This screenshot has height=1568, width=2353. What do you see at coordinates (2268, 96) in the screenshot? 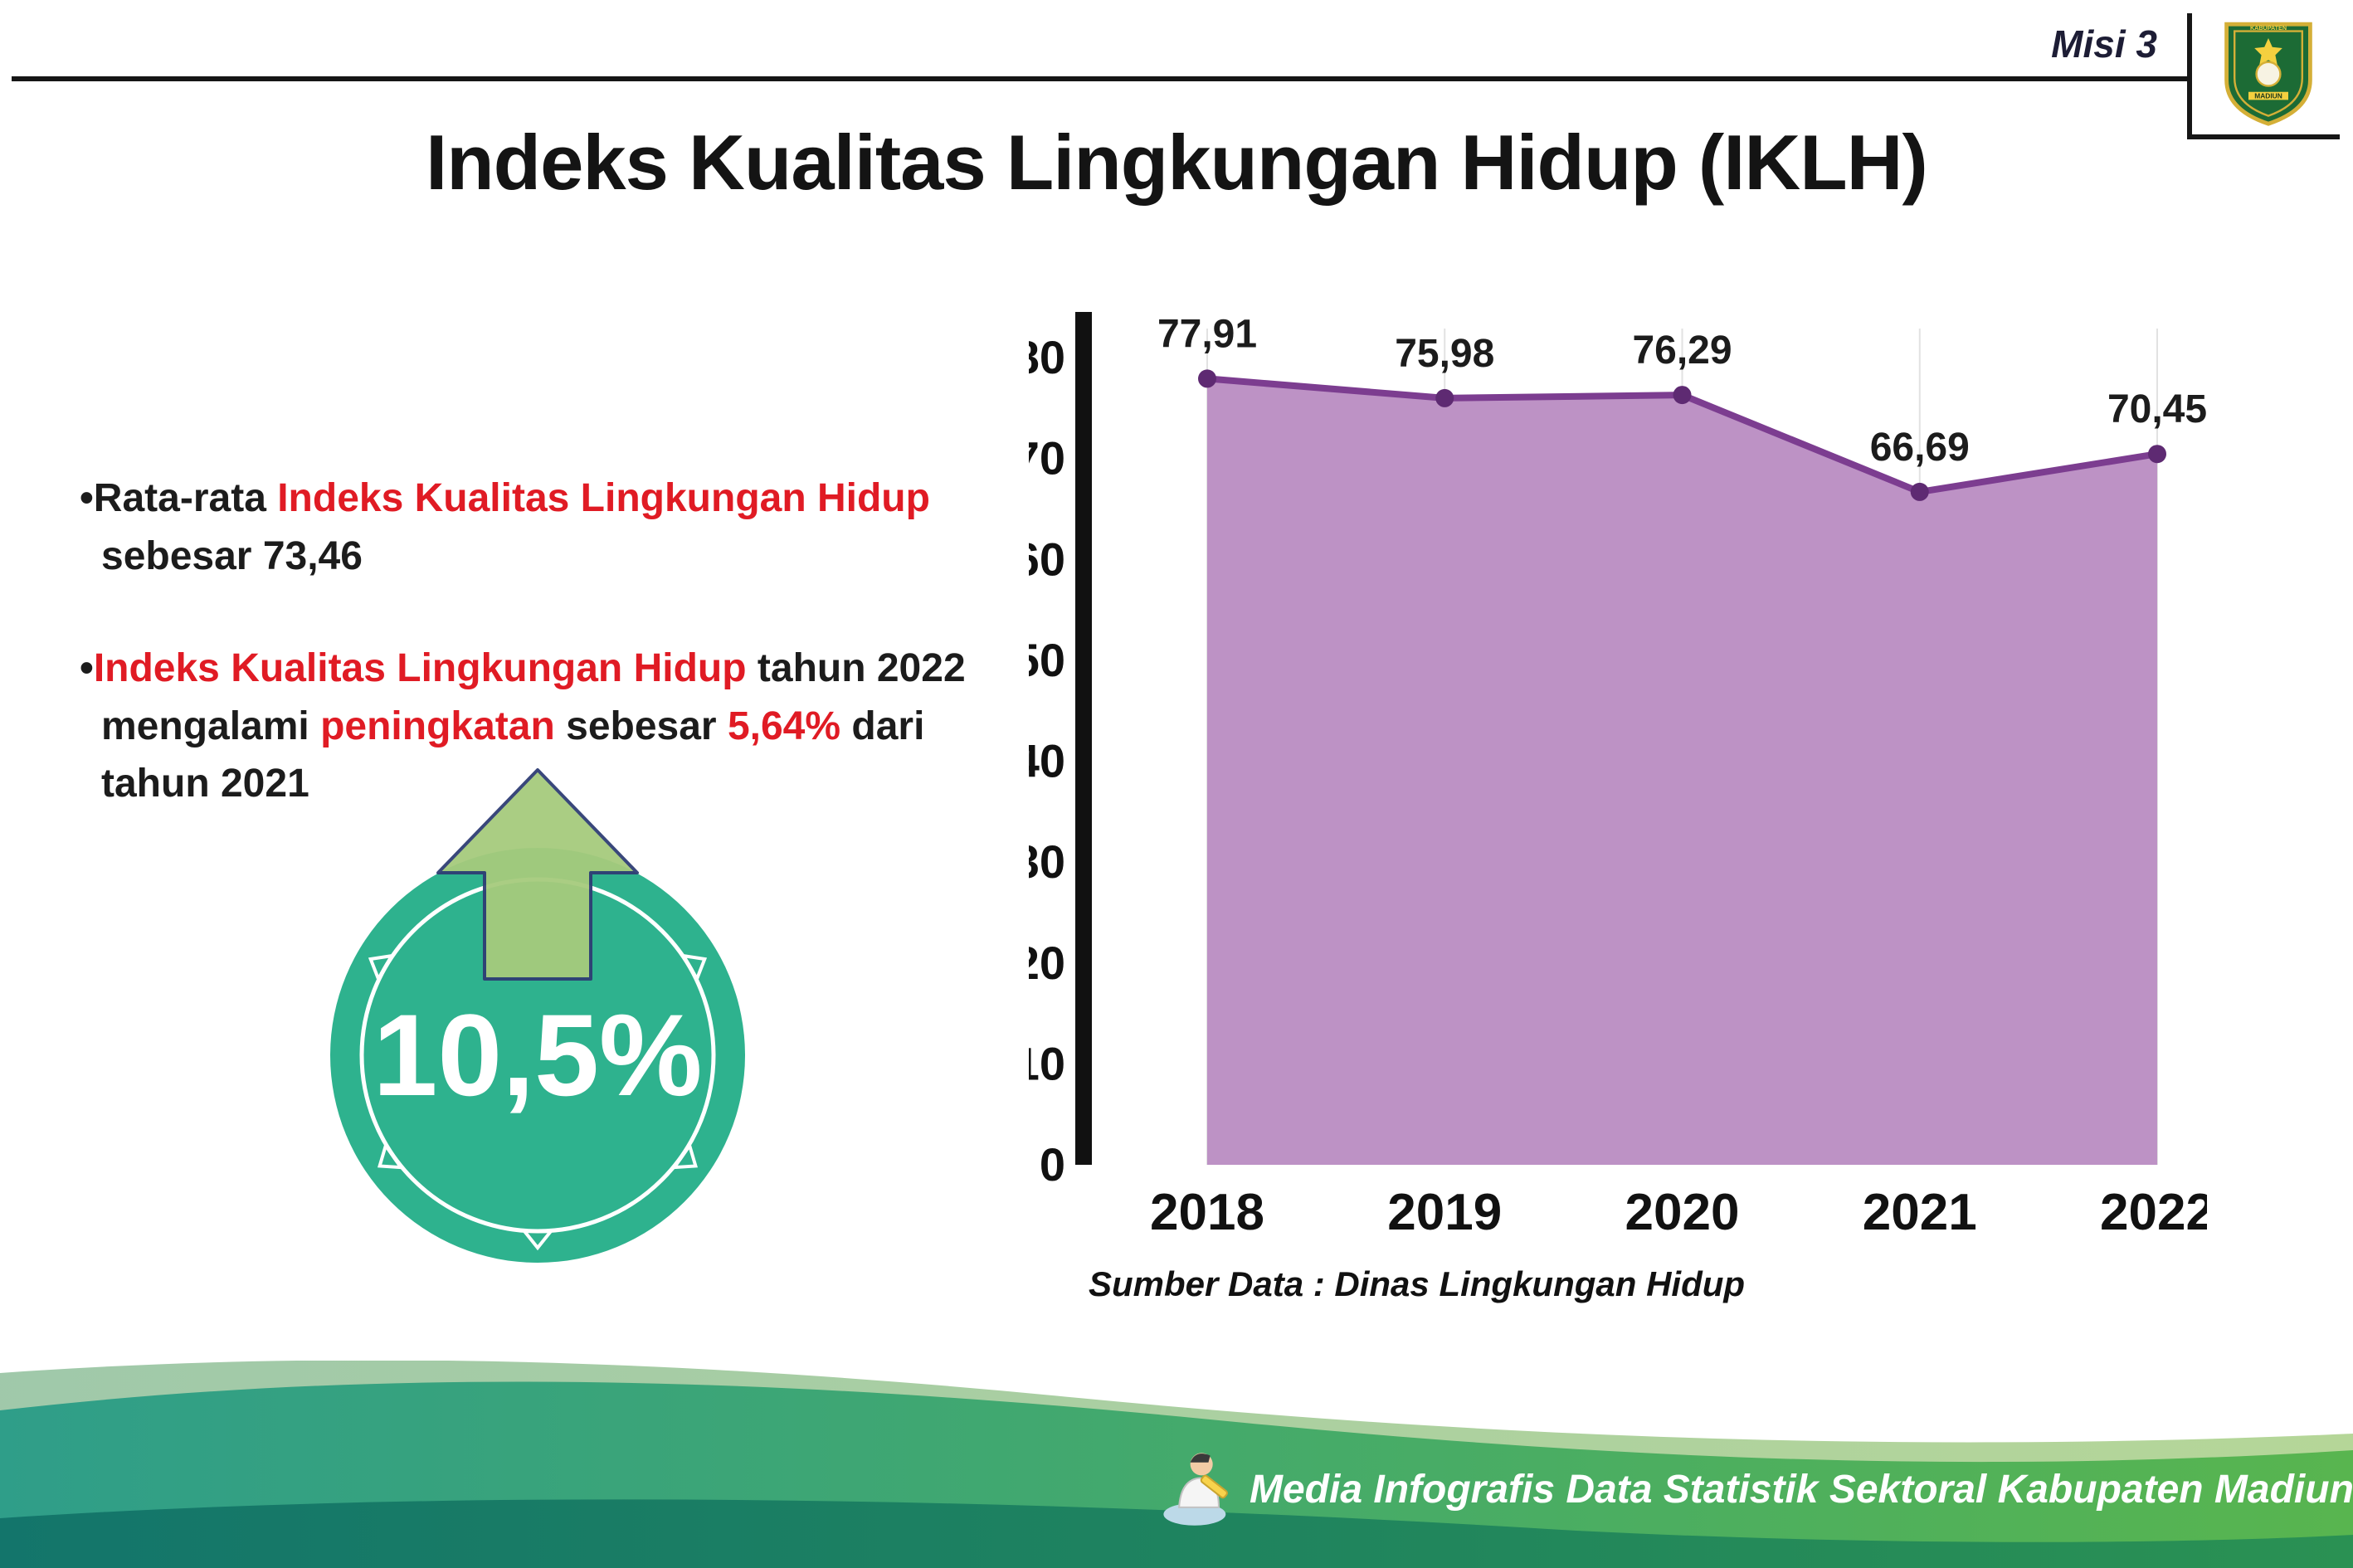
I see `logo-bottom-text: MADIUN` at bounding box center [2268, 96].